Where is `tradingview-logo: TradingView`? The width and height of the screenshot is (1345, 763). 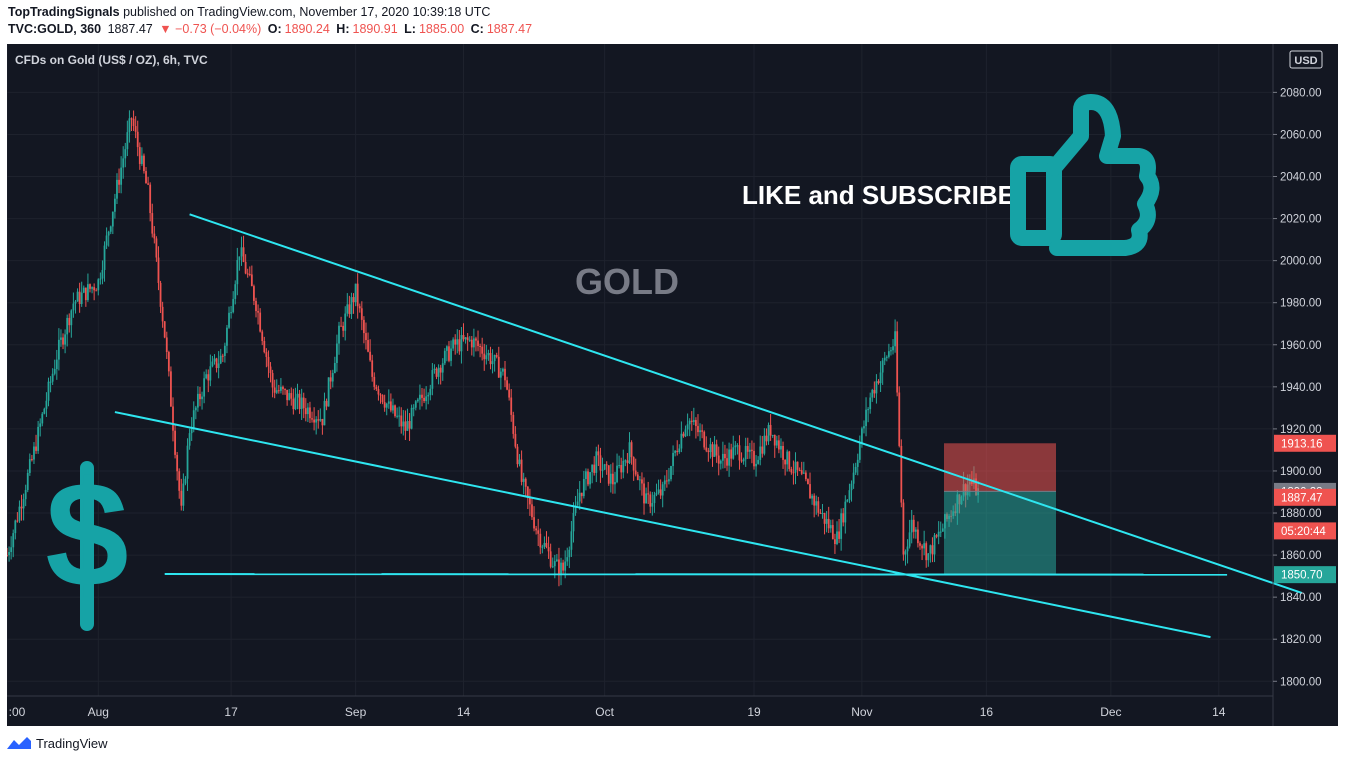 tradingview-logo: TradingView is located at coordinates (57, 743).